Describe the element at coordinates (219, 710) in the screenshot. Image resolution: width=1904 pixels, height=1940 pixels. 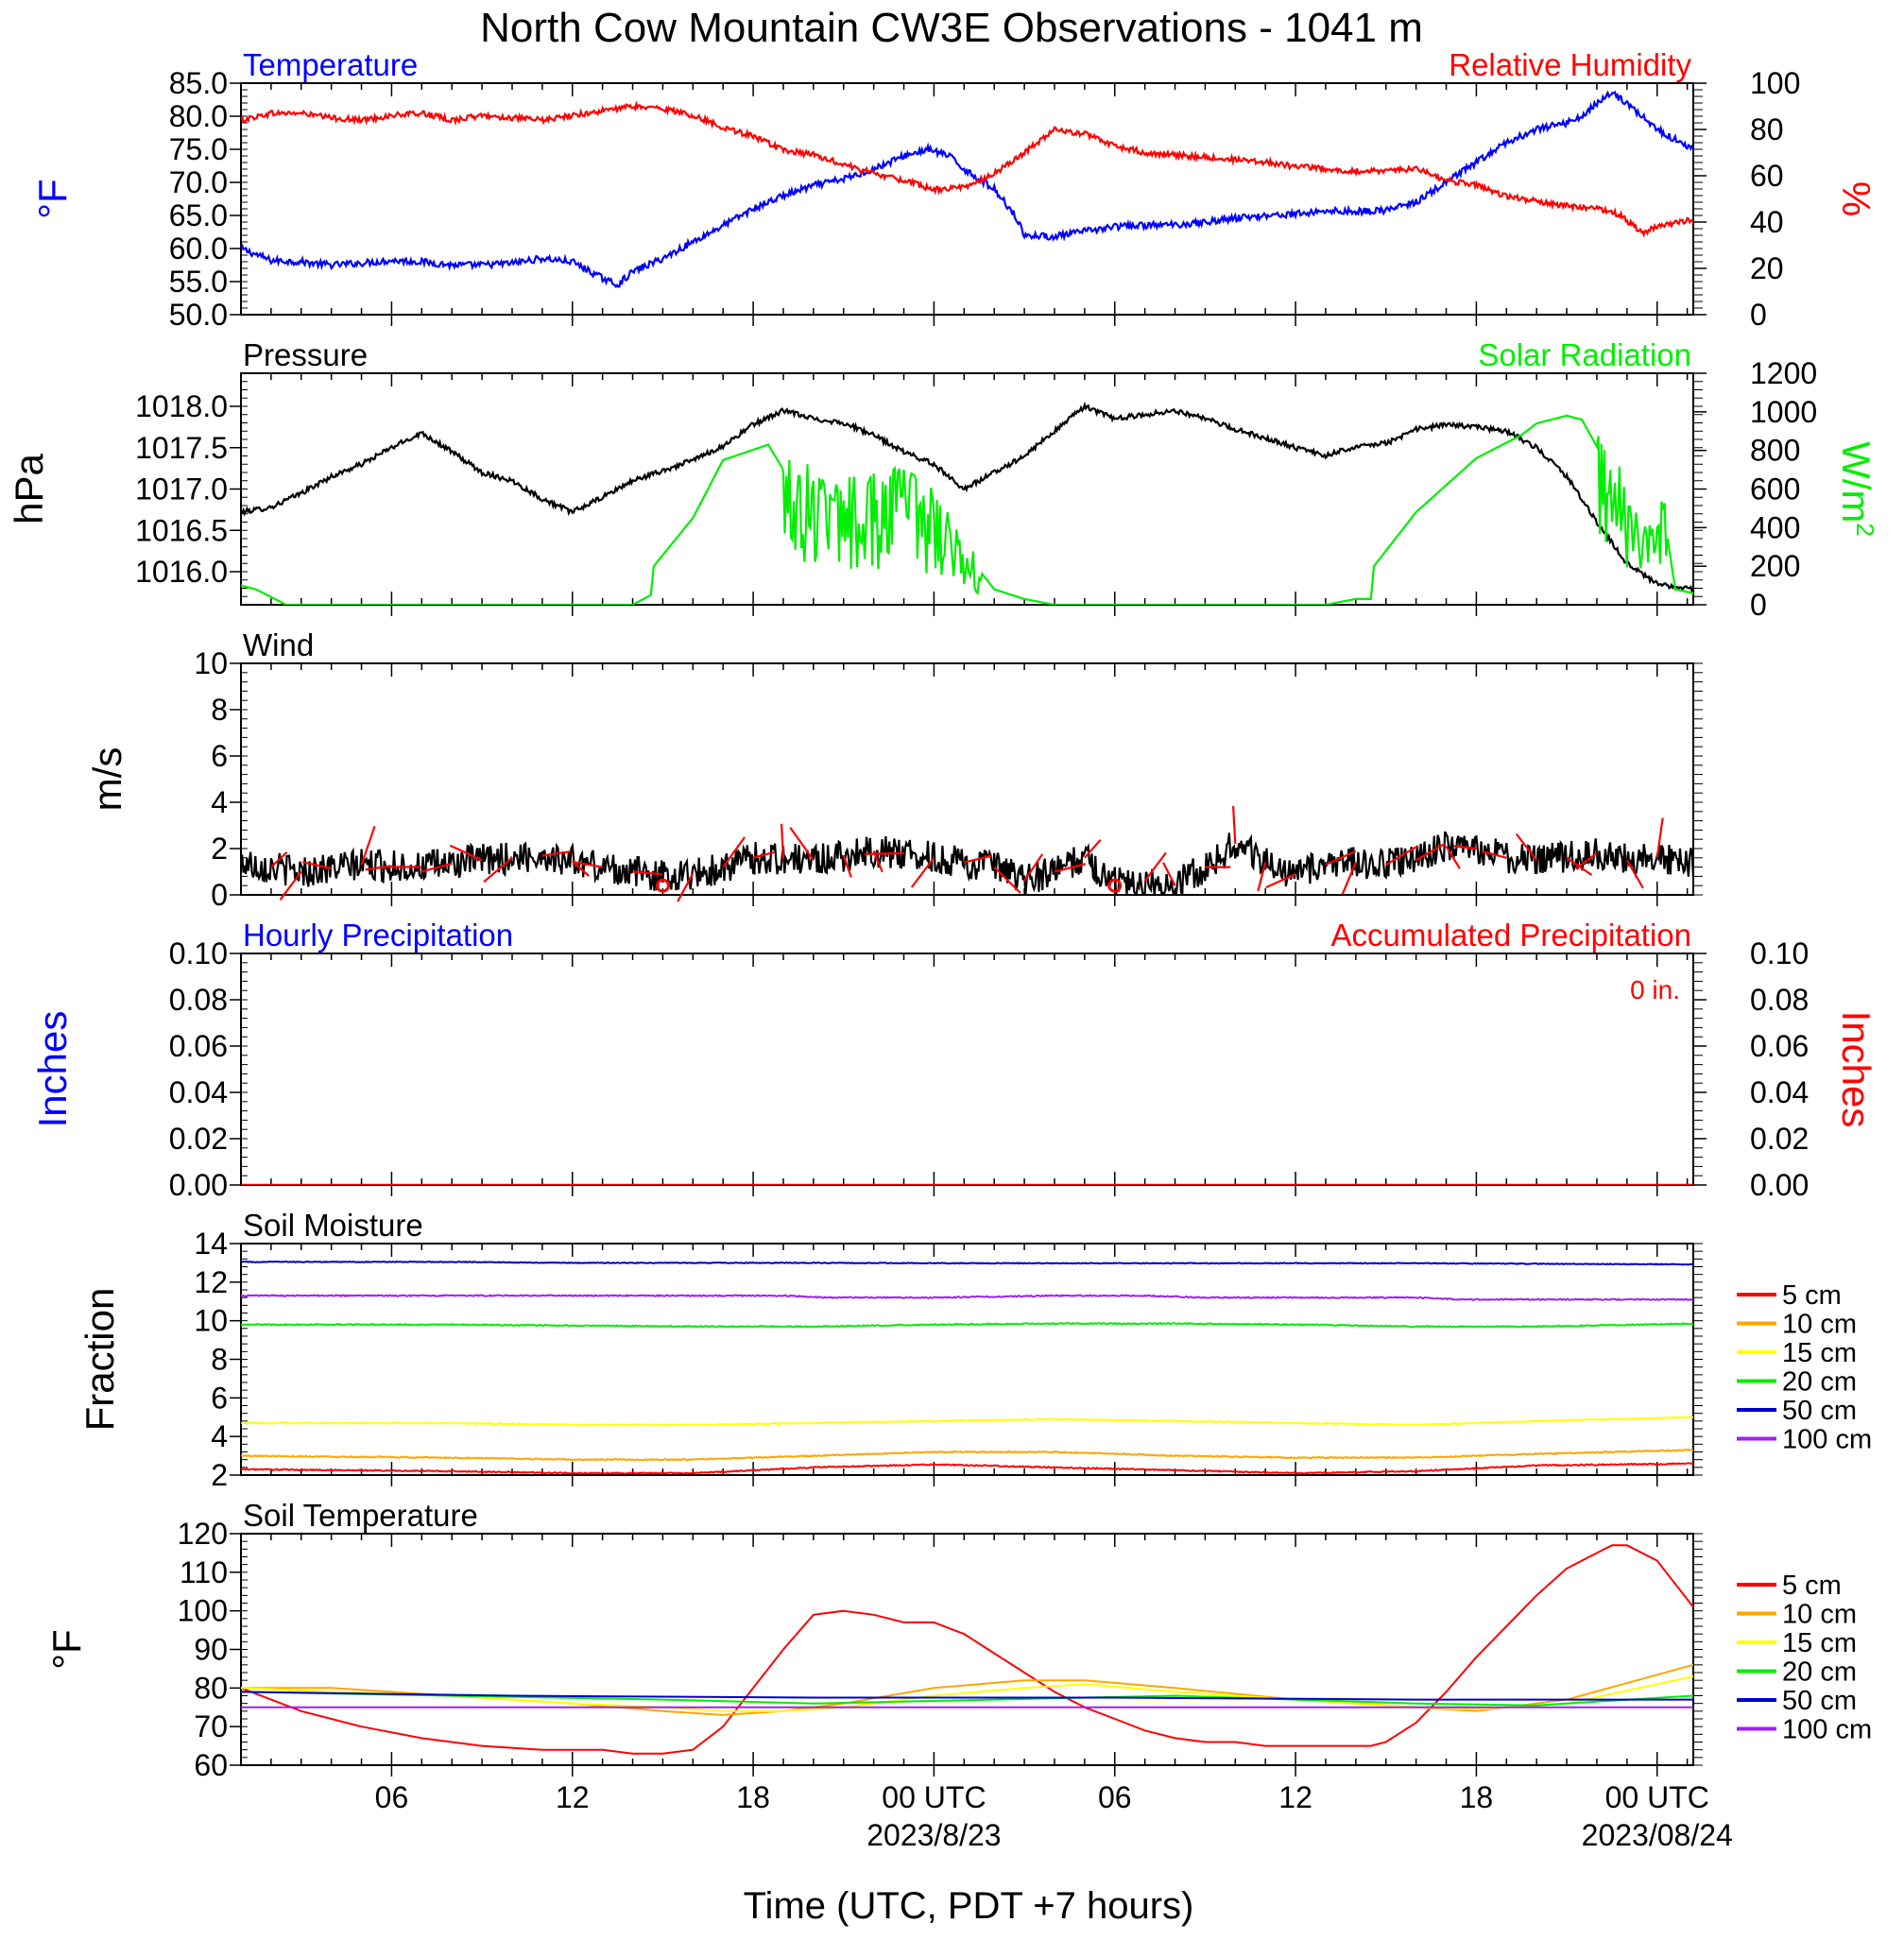
I see `y-tick-label-left: 8` at that location.